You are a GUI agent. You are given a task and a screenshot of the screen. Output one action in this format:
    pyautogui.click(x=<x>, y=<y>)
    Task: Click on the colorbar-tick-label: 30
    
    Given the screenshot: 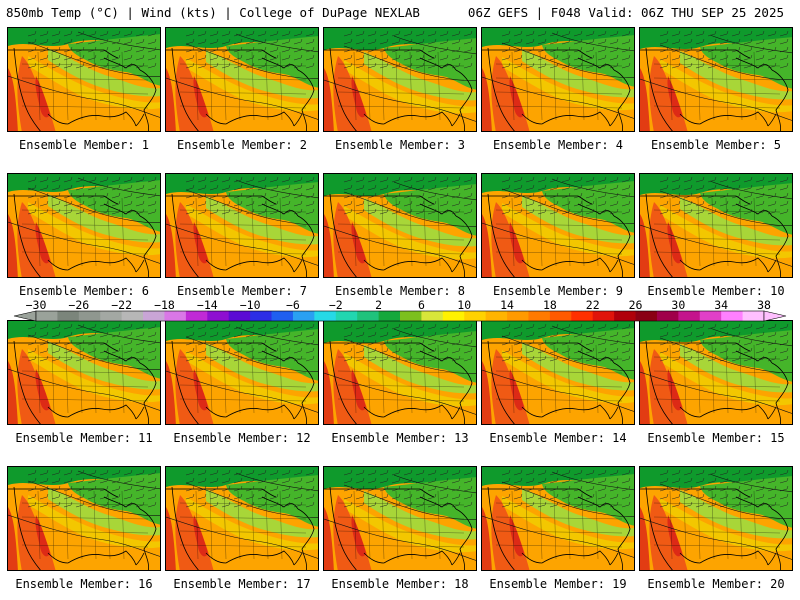 What is the action you would take?
    pyautogui.click(x=678, y=305)
    